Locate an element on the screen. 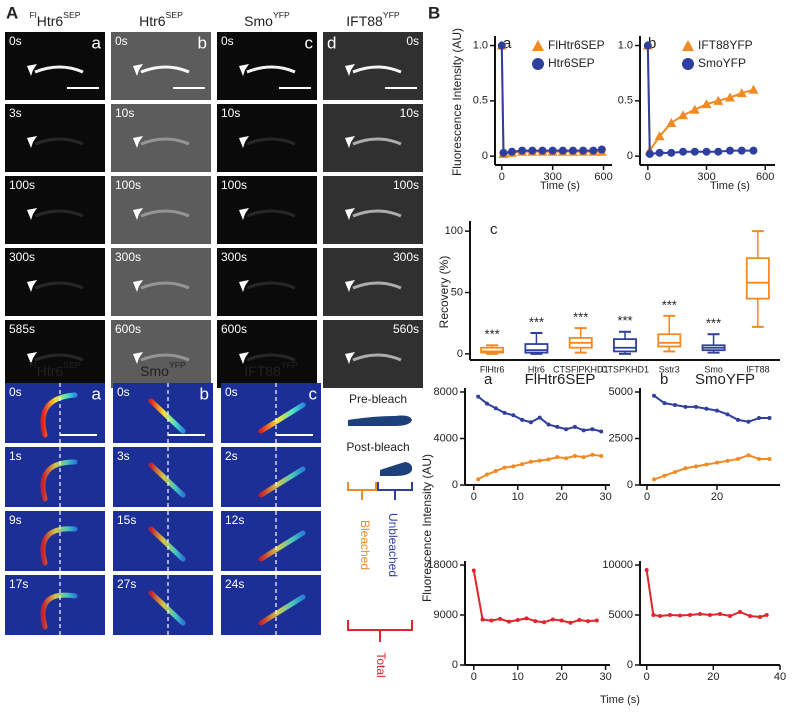 Image resolution: width=800 pixels, height=713 pixels. y-tick-label: 5000 is located at coordinates (621, 392).